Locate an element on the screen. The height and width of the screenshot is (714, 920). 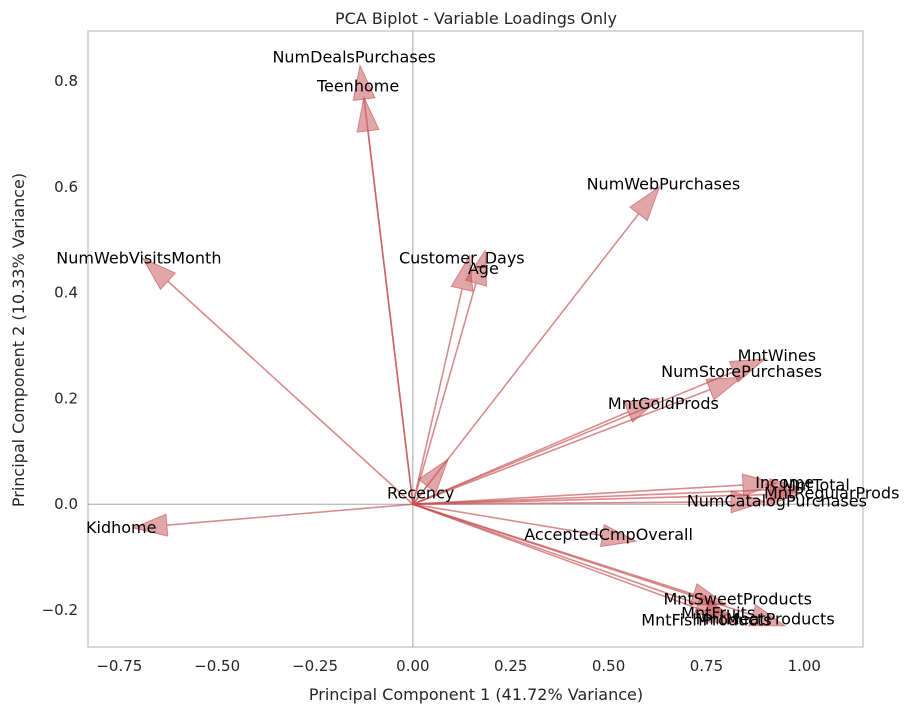
y-tick-label: 0.8 is located at coordinates (66, 81).